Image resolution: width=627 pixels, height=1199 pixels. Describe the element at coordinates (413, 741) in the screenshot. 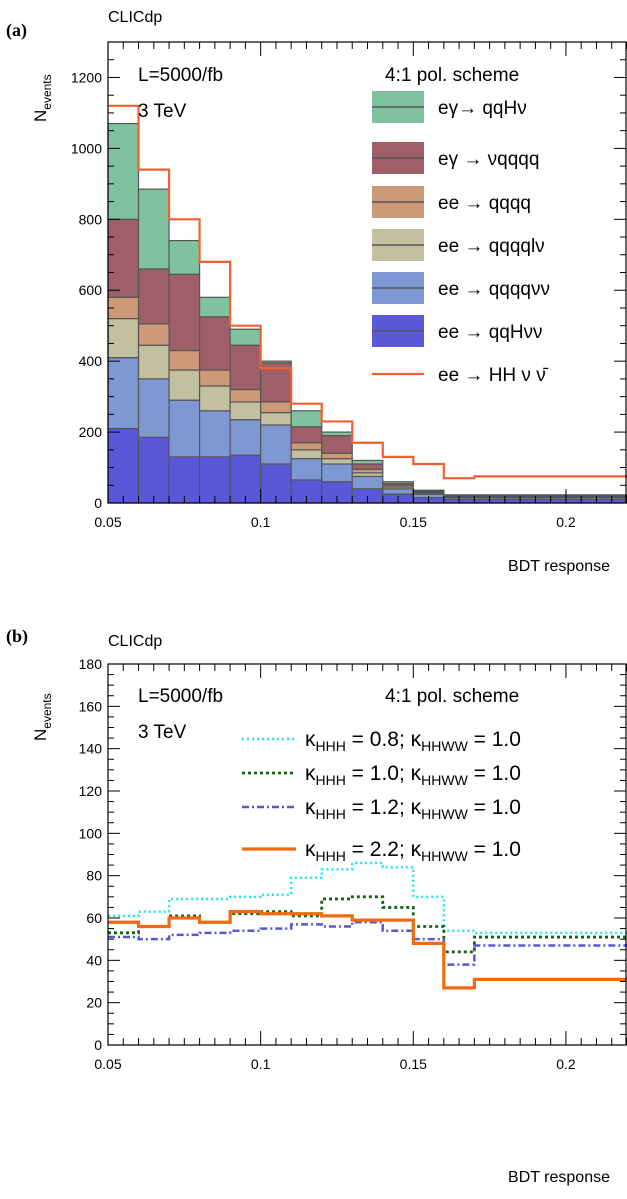

I see `legend-label: κHHH = 0.8; κHHWW = 1.0` at that location.